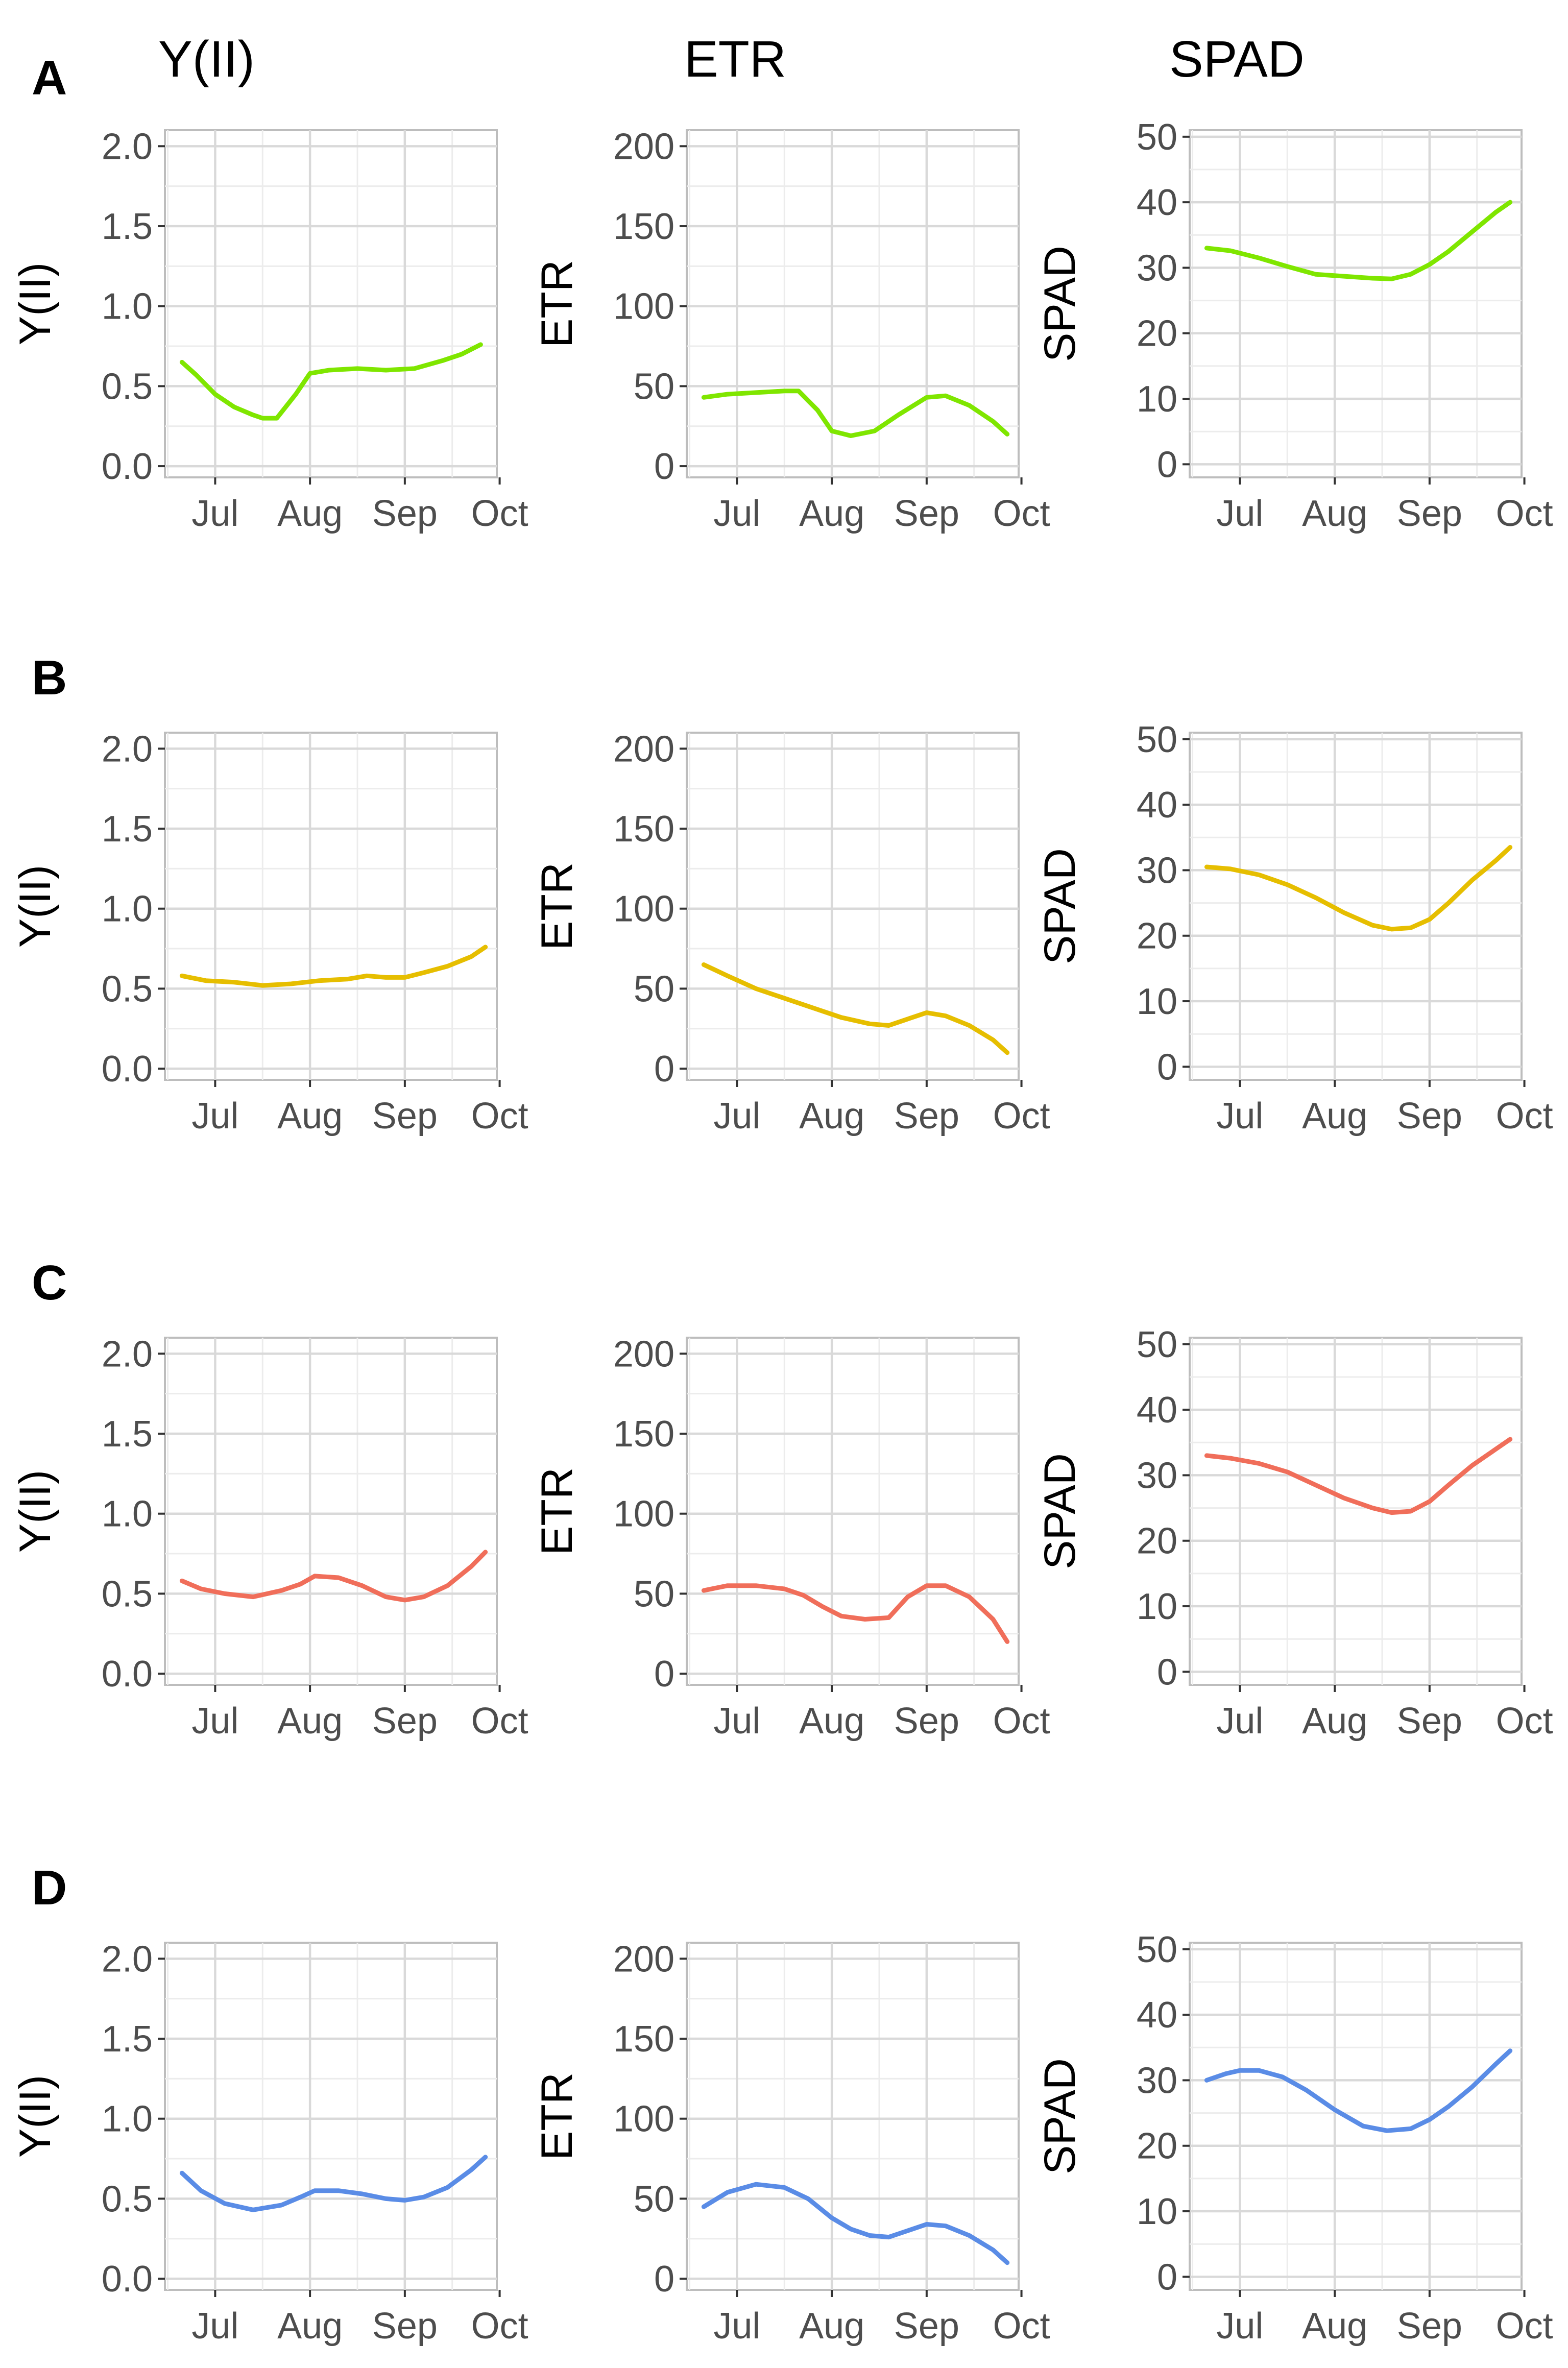 The width and height of the screenshot is (1568, 2368). Describe the element at coordinates (206, 59) in the screenshot. I see `column-title-yii: Y(II)` at that location.